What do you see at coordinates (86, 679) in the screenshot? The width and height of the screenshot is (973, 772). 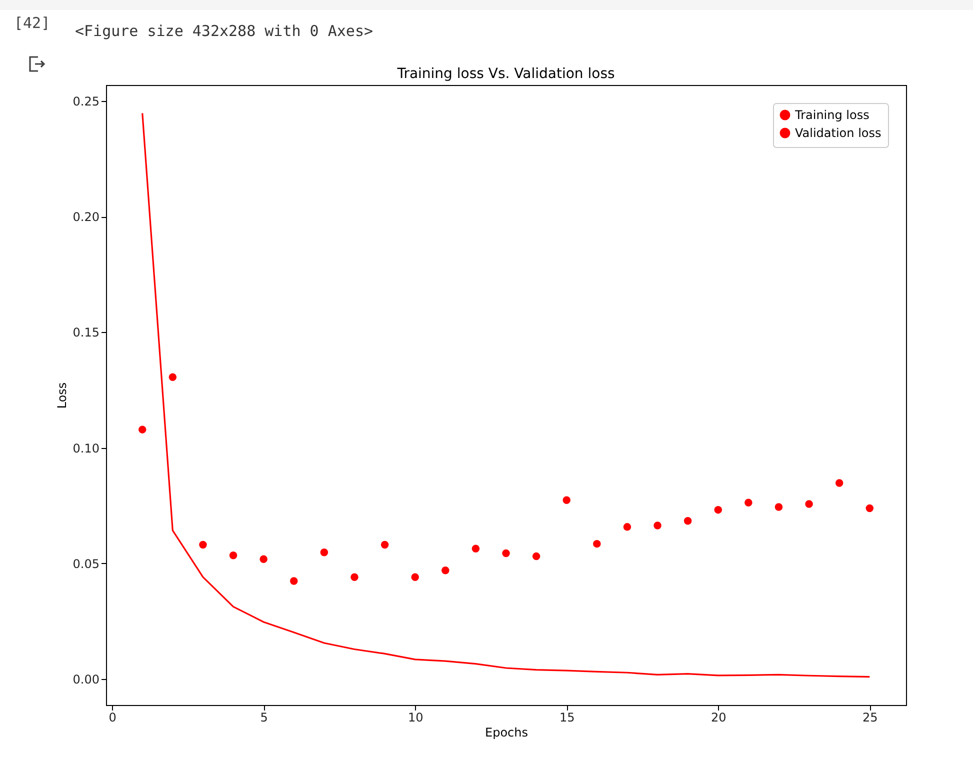 I see `y-tick-label: 0.00` at bounding box center [86, 679].